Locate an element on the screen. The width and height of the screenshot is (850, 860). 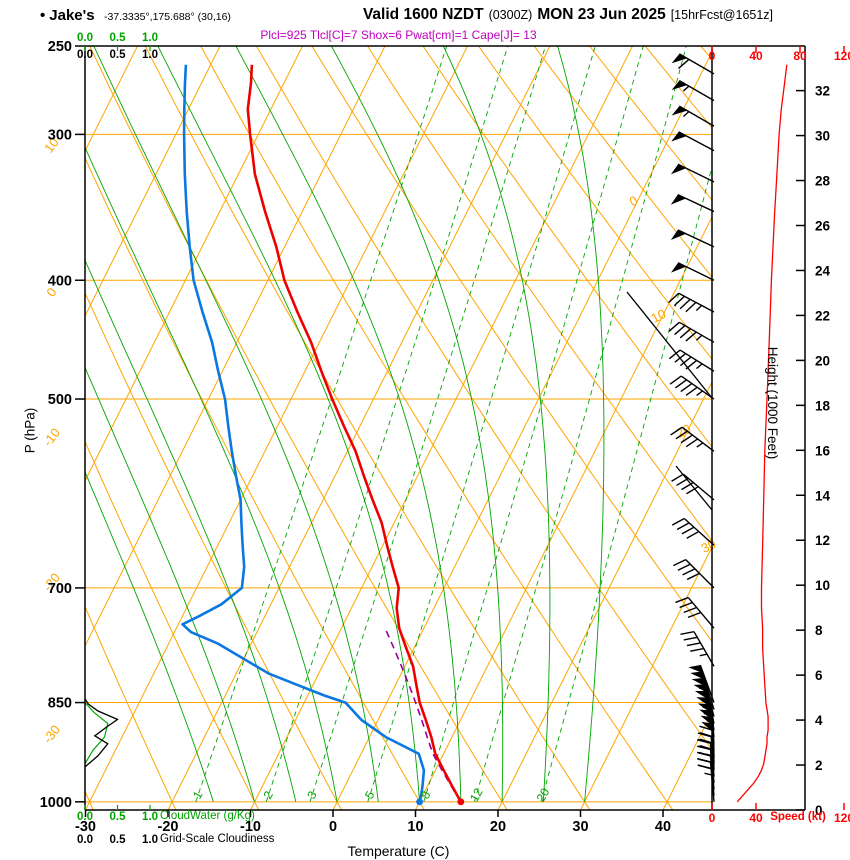
cloudwater-profile is located at coordinates (97, 733).